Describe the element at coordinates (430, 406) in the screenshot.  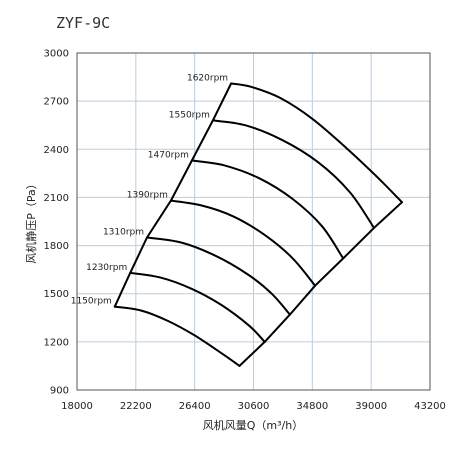
I see `x-tick-label: 43200` at that location.